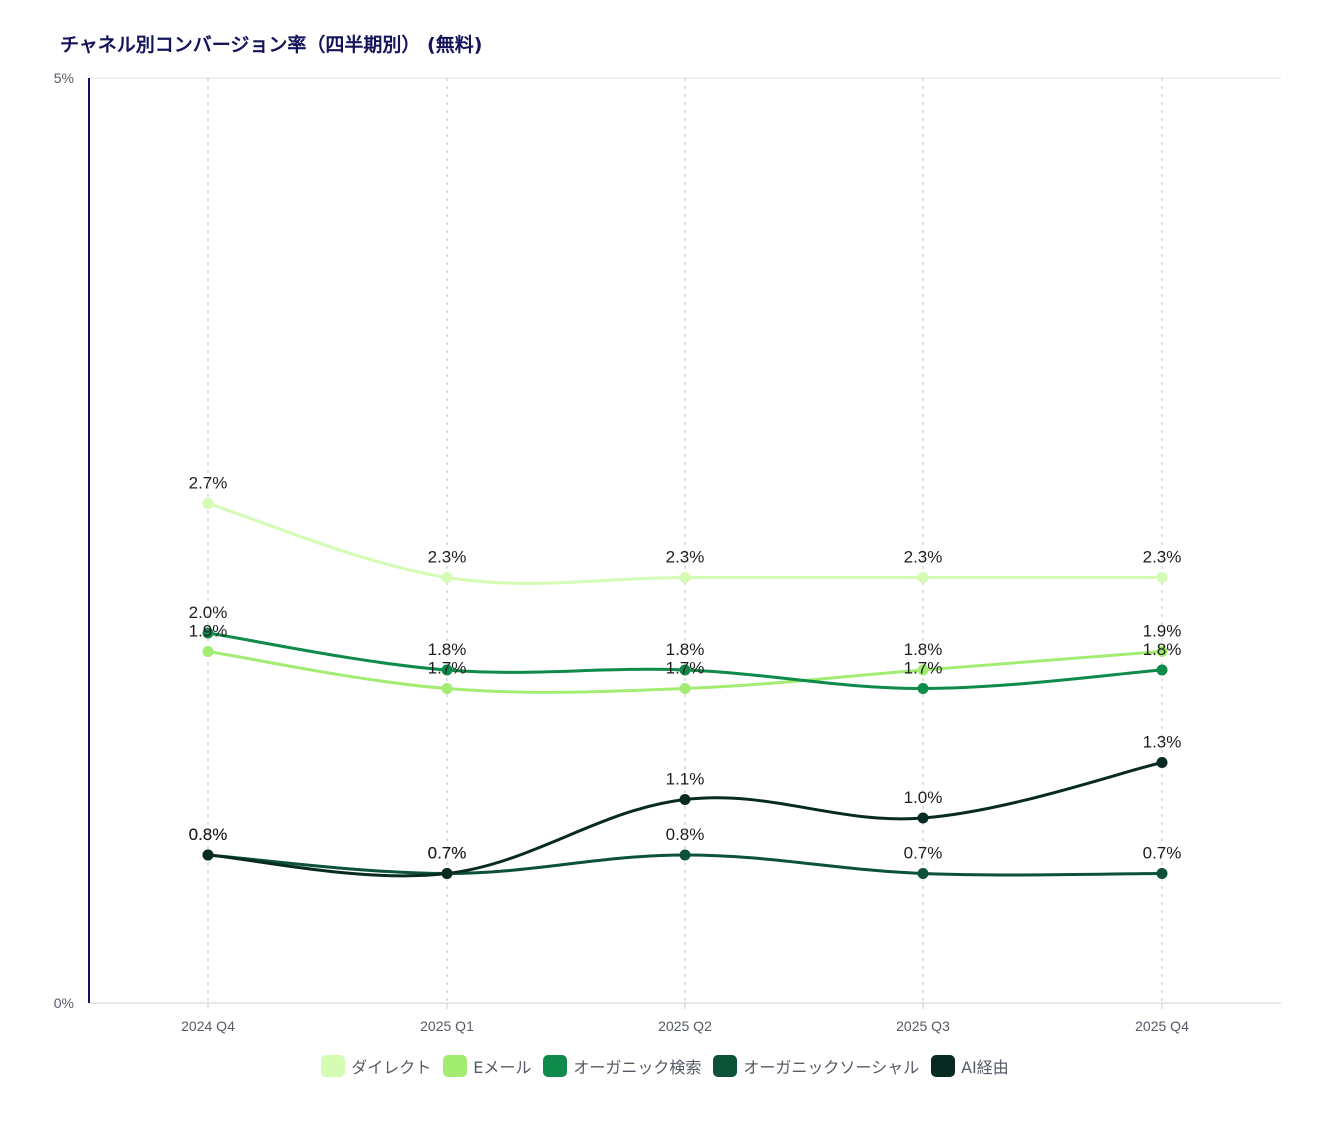 The height and width of the screenshot is (1134, 1330). Describe the element at coordinates (64, 1003) in the screenshot. I see `y-tick-label: 0%` at that location.